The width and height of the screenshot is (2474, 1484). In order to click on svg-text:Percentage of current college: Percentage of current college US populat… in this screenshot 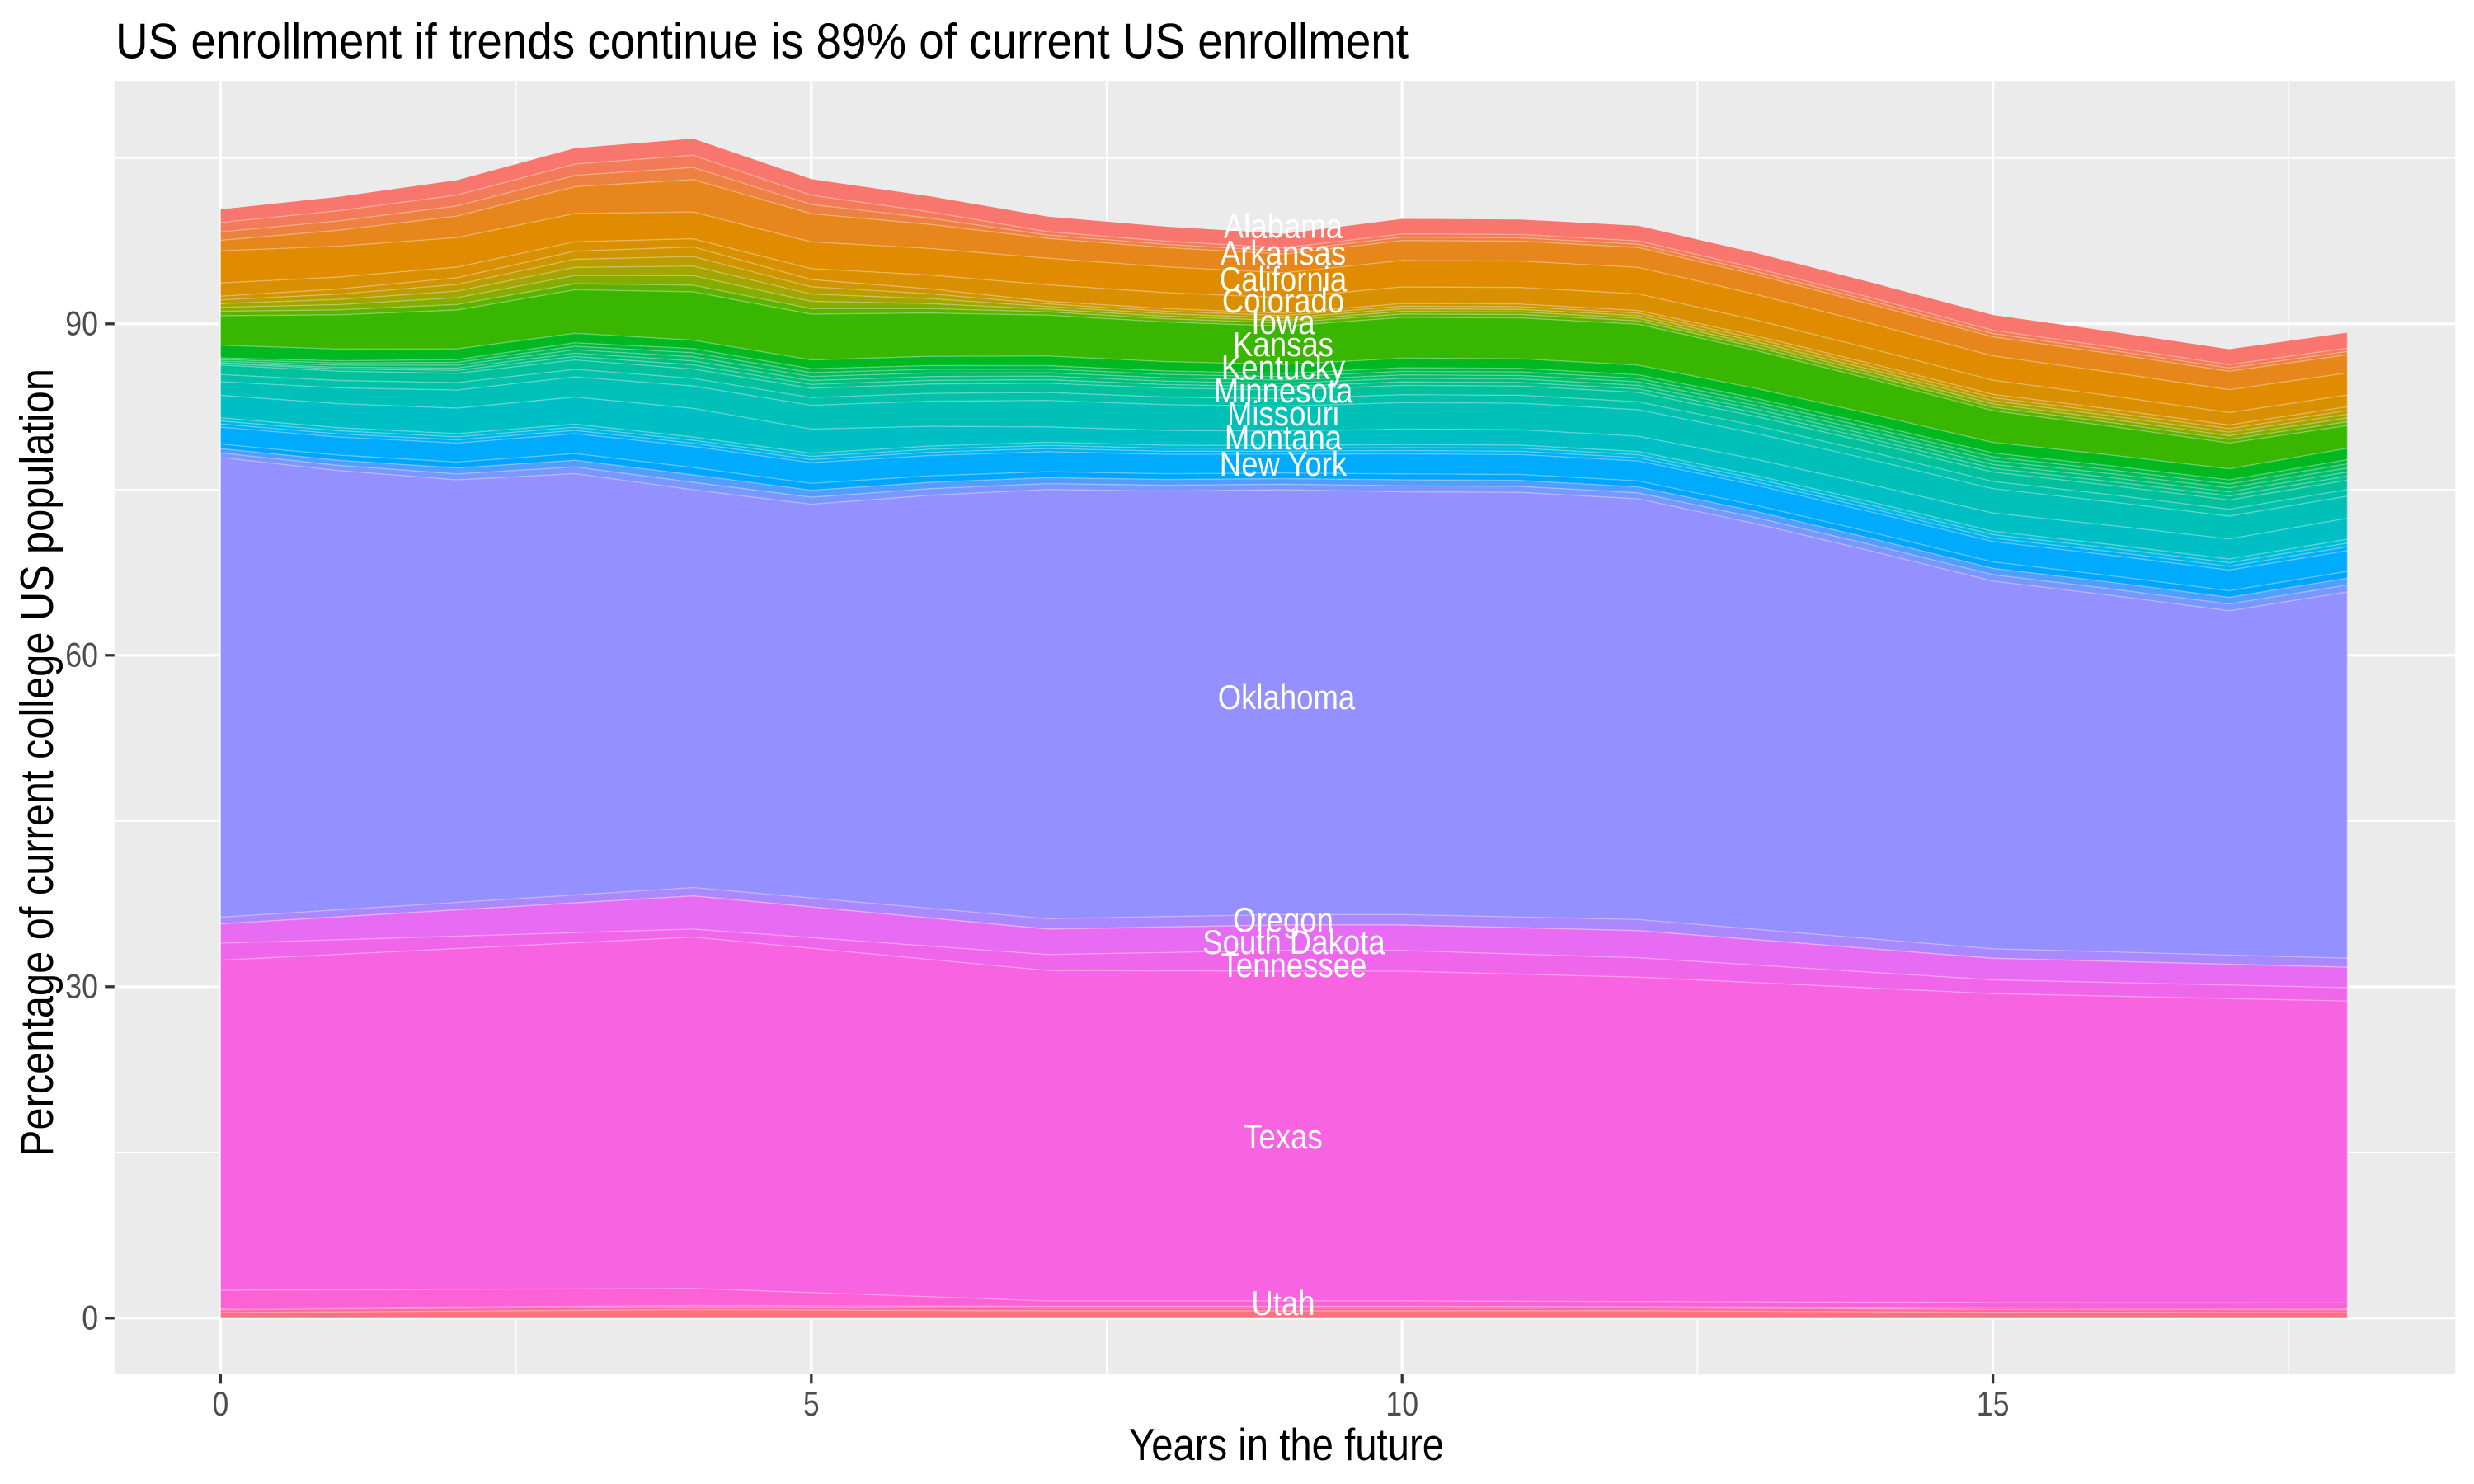, I will do `click(37, 763)`.